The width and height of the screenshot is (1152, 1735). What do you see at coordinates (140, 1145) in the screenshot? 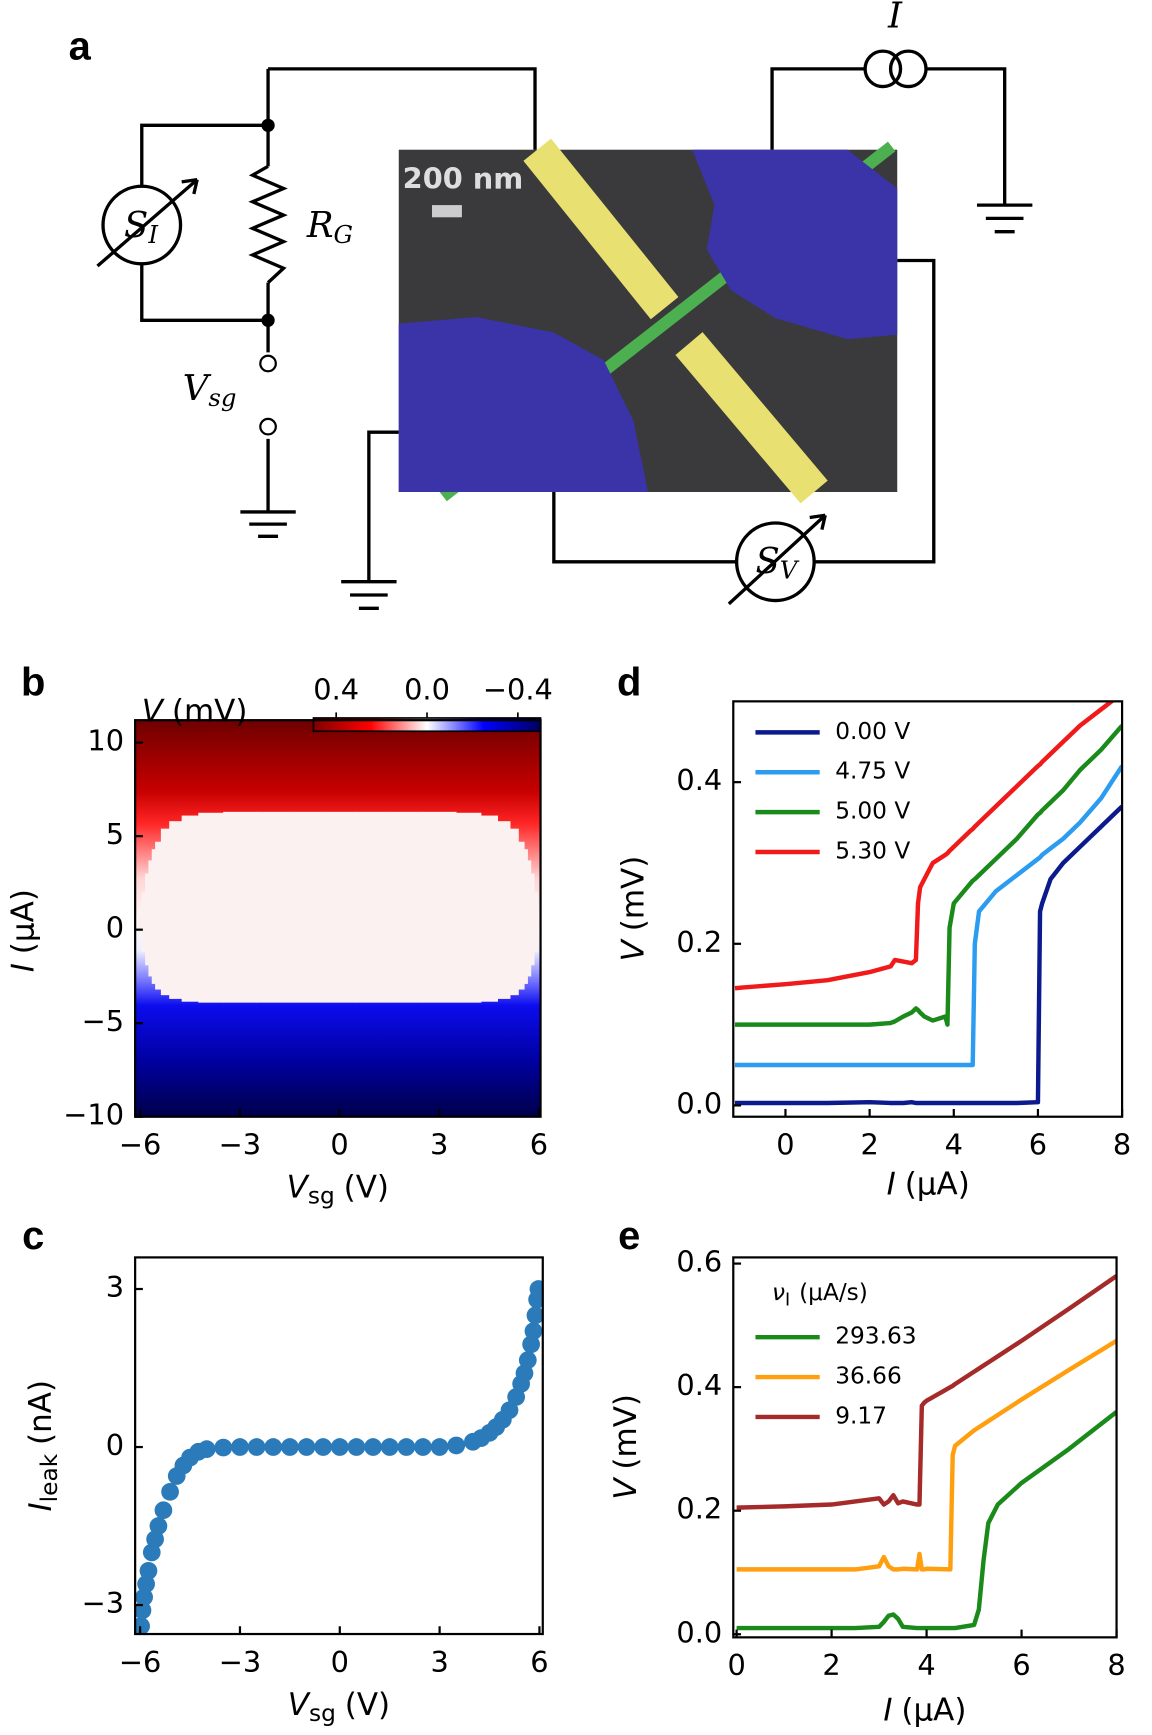
I see `x-tick-label: −6` at bounding box center [140, 1145].